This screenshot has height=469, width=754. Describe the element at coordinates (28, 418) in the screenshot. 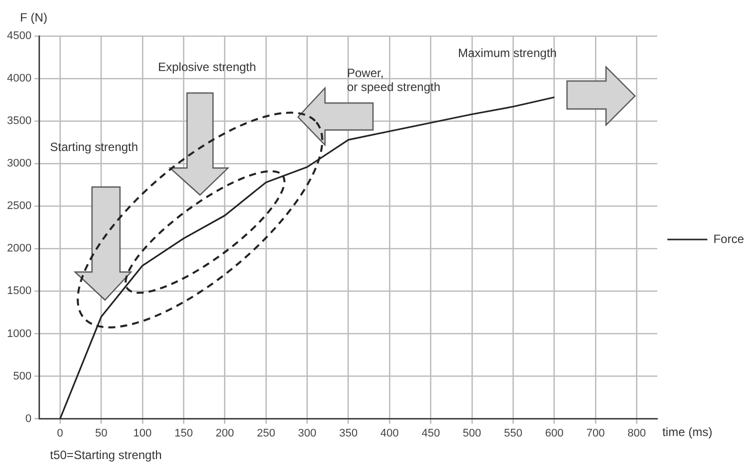

I see `y-tick-label: 0` at that location.